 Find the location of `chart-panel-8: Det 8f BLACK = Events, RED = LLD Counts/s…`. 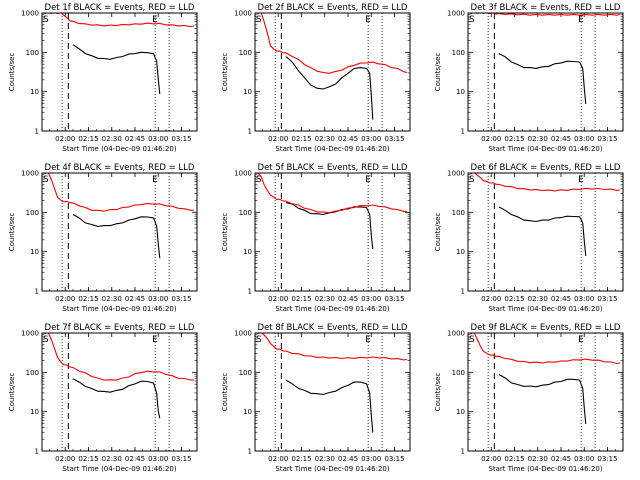

chart-panel-8: Det 8f BLACK = Events, RED = LLD Counts/s… is located at coordinates (316, 398).